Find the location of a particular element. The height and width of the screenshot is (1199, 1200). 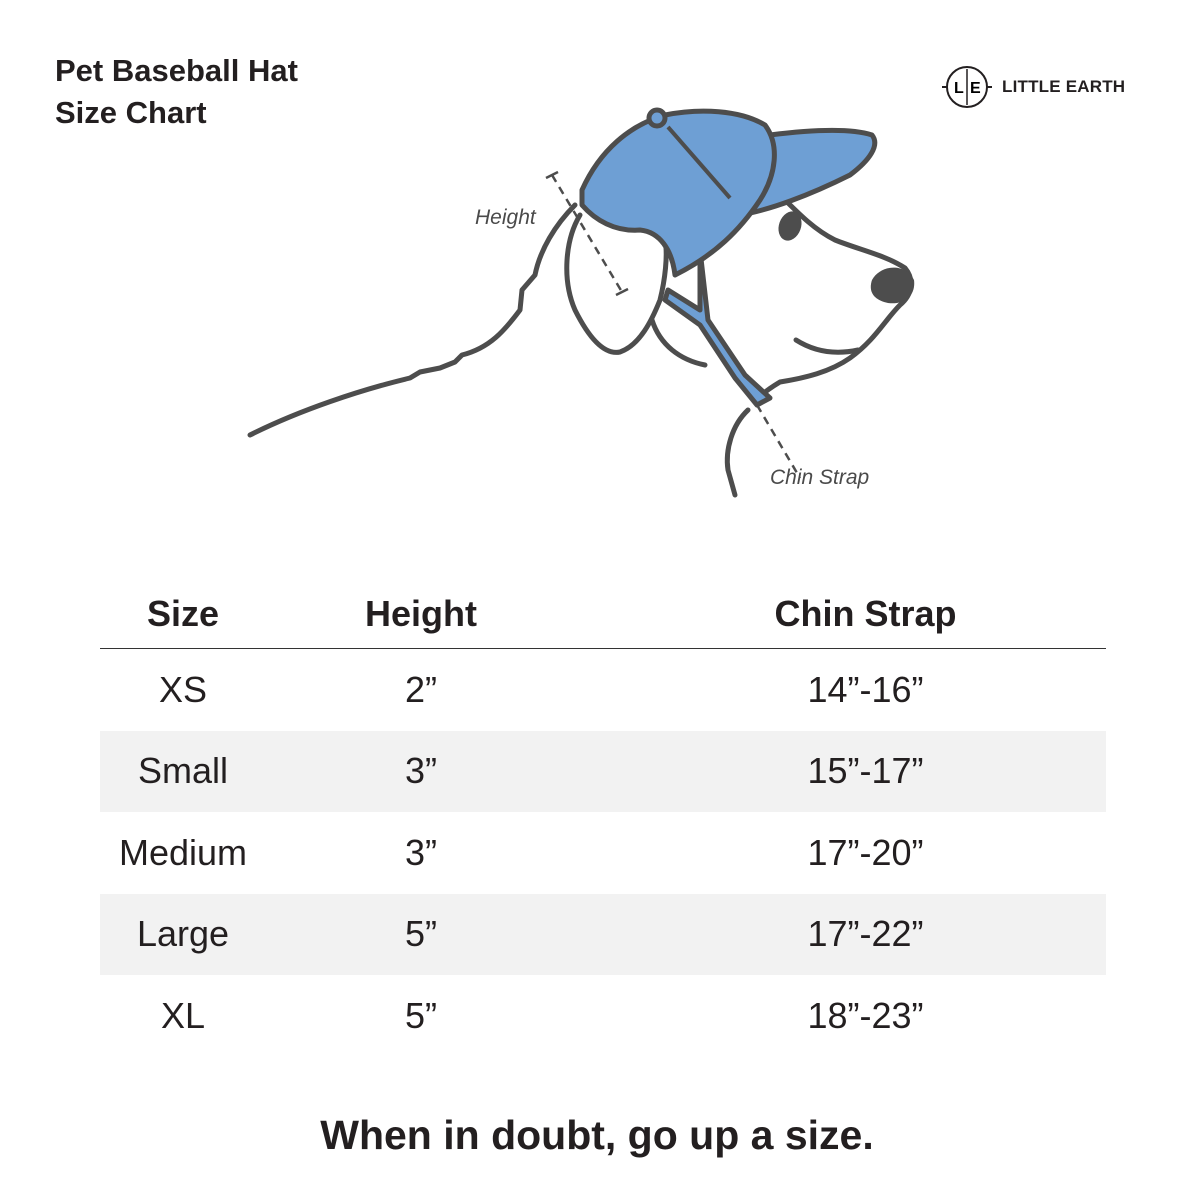

header-chin-strap: Chin Strap is located at coordinates (865, 613).